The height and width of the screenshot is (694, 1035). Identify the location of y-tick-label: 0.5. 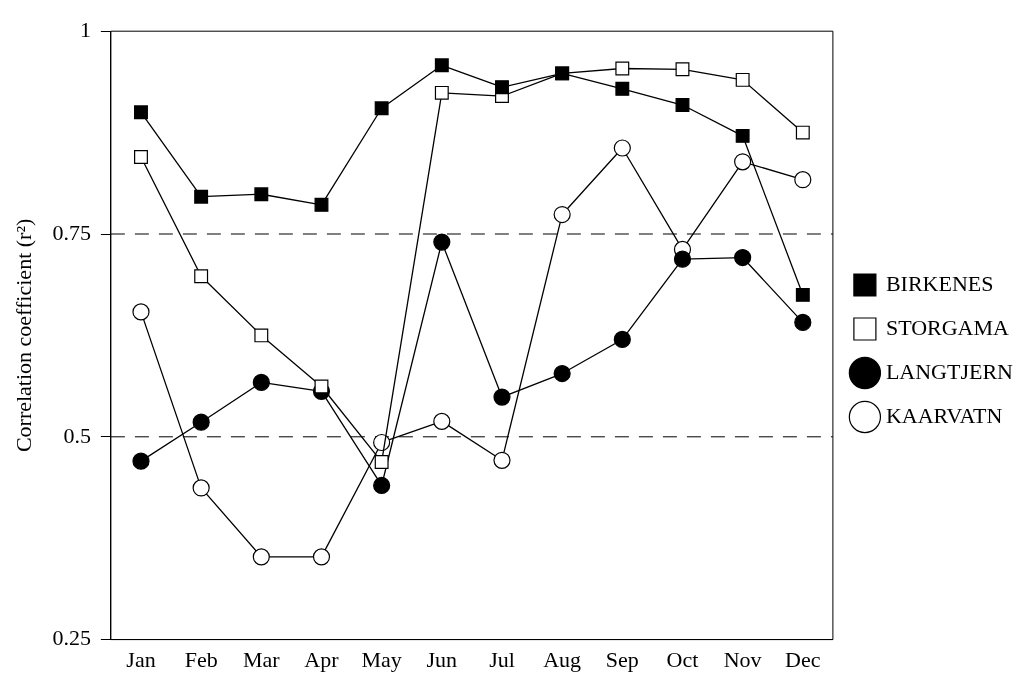
(77, 435).